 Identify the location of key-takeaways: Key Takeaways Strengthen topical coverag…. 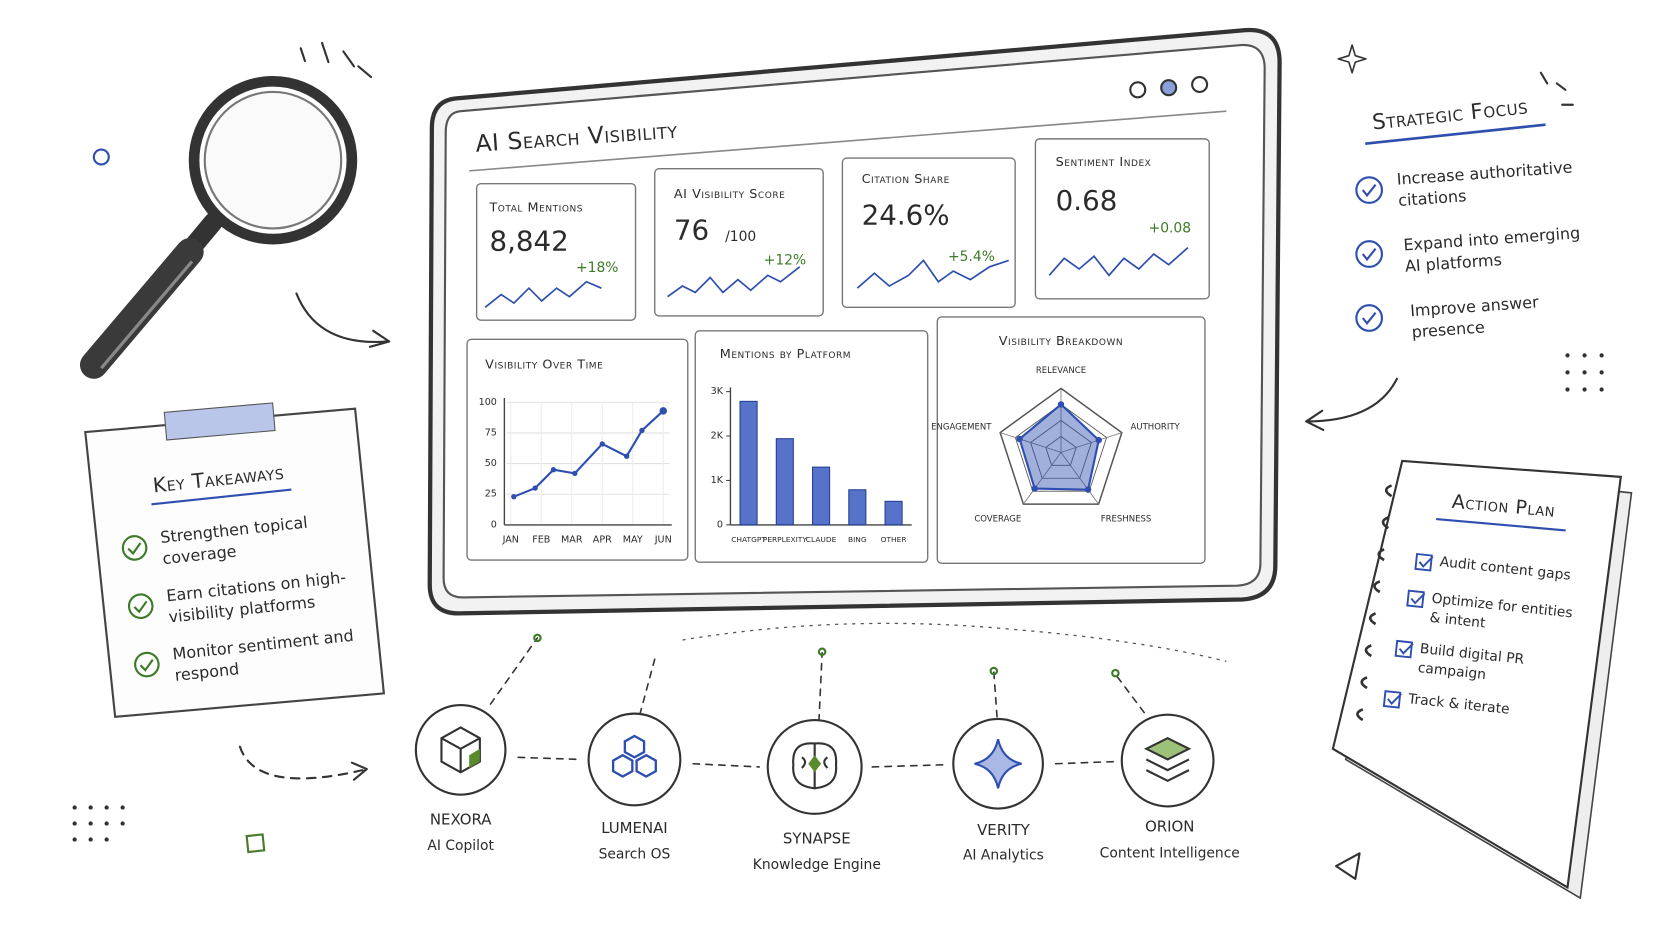
(235, 560).